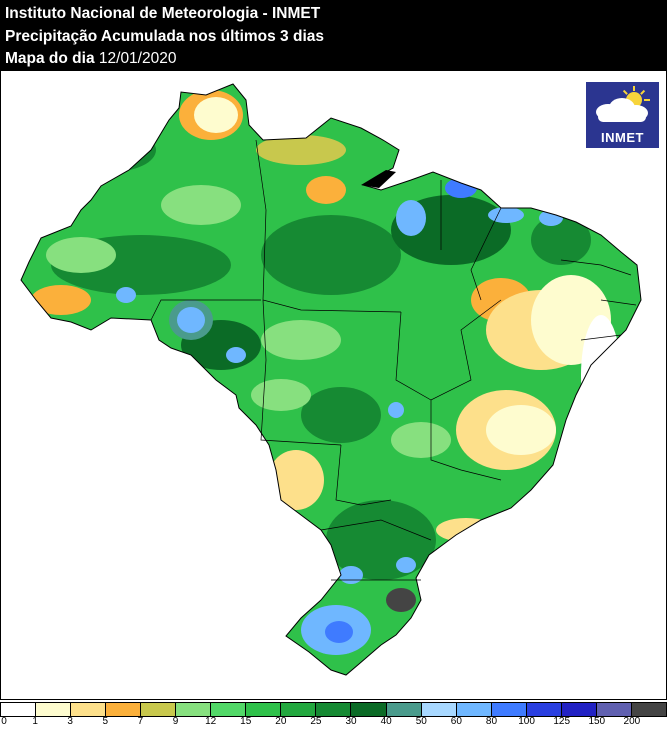  Describe the element at coordinates (491, 721) in the screenshot. I see `legend-tick-label: 80` at that location.